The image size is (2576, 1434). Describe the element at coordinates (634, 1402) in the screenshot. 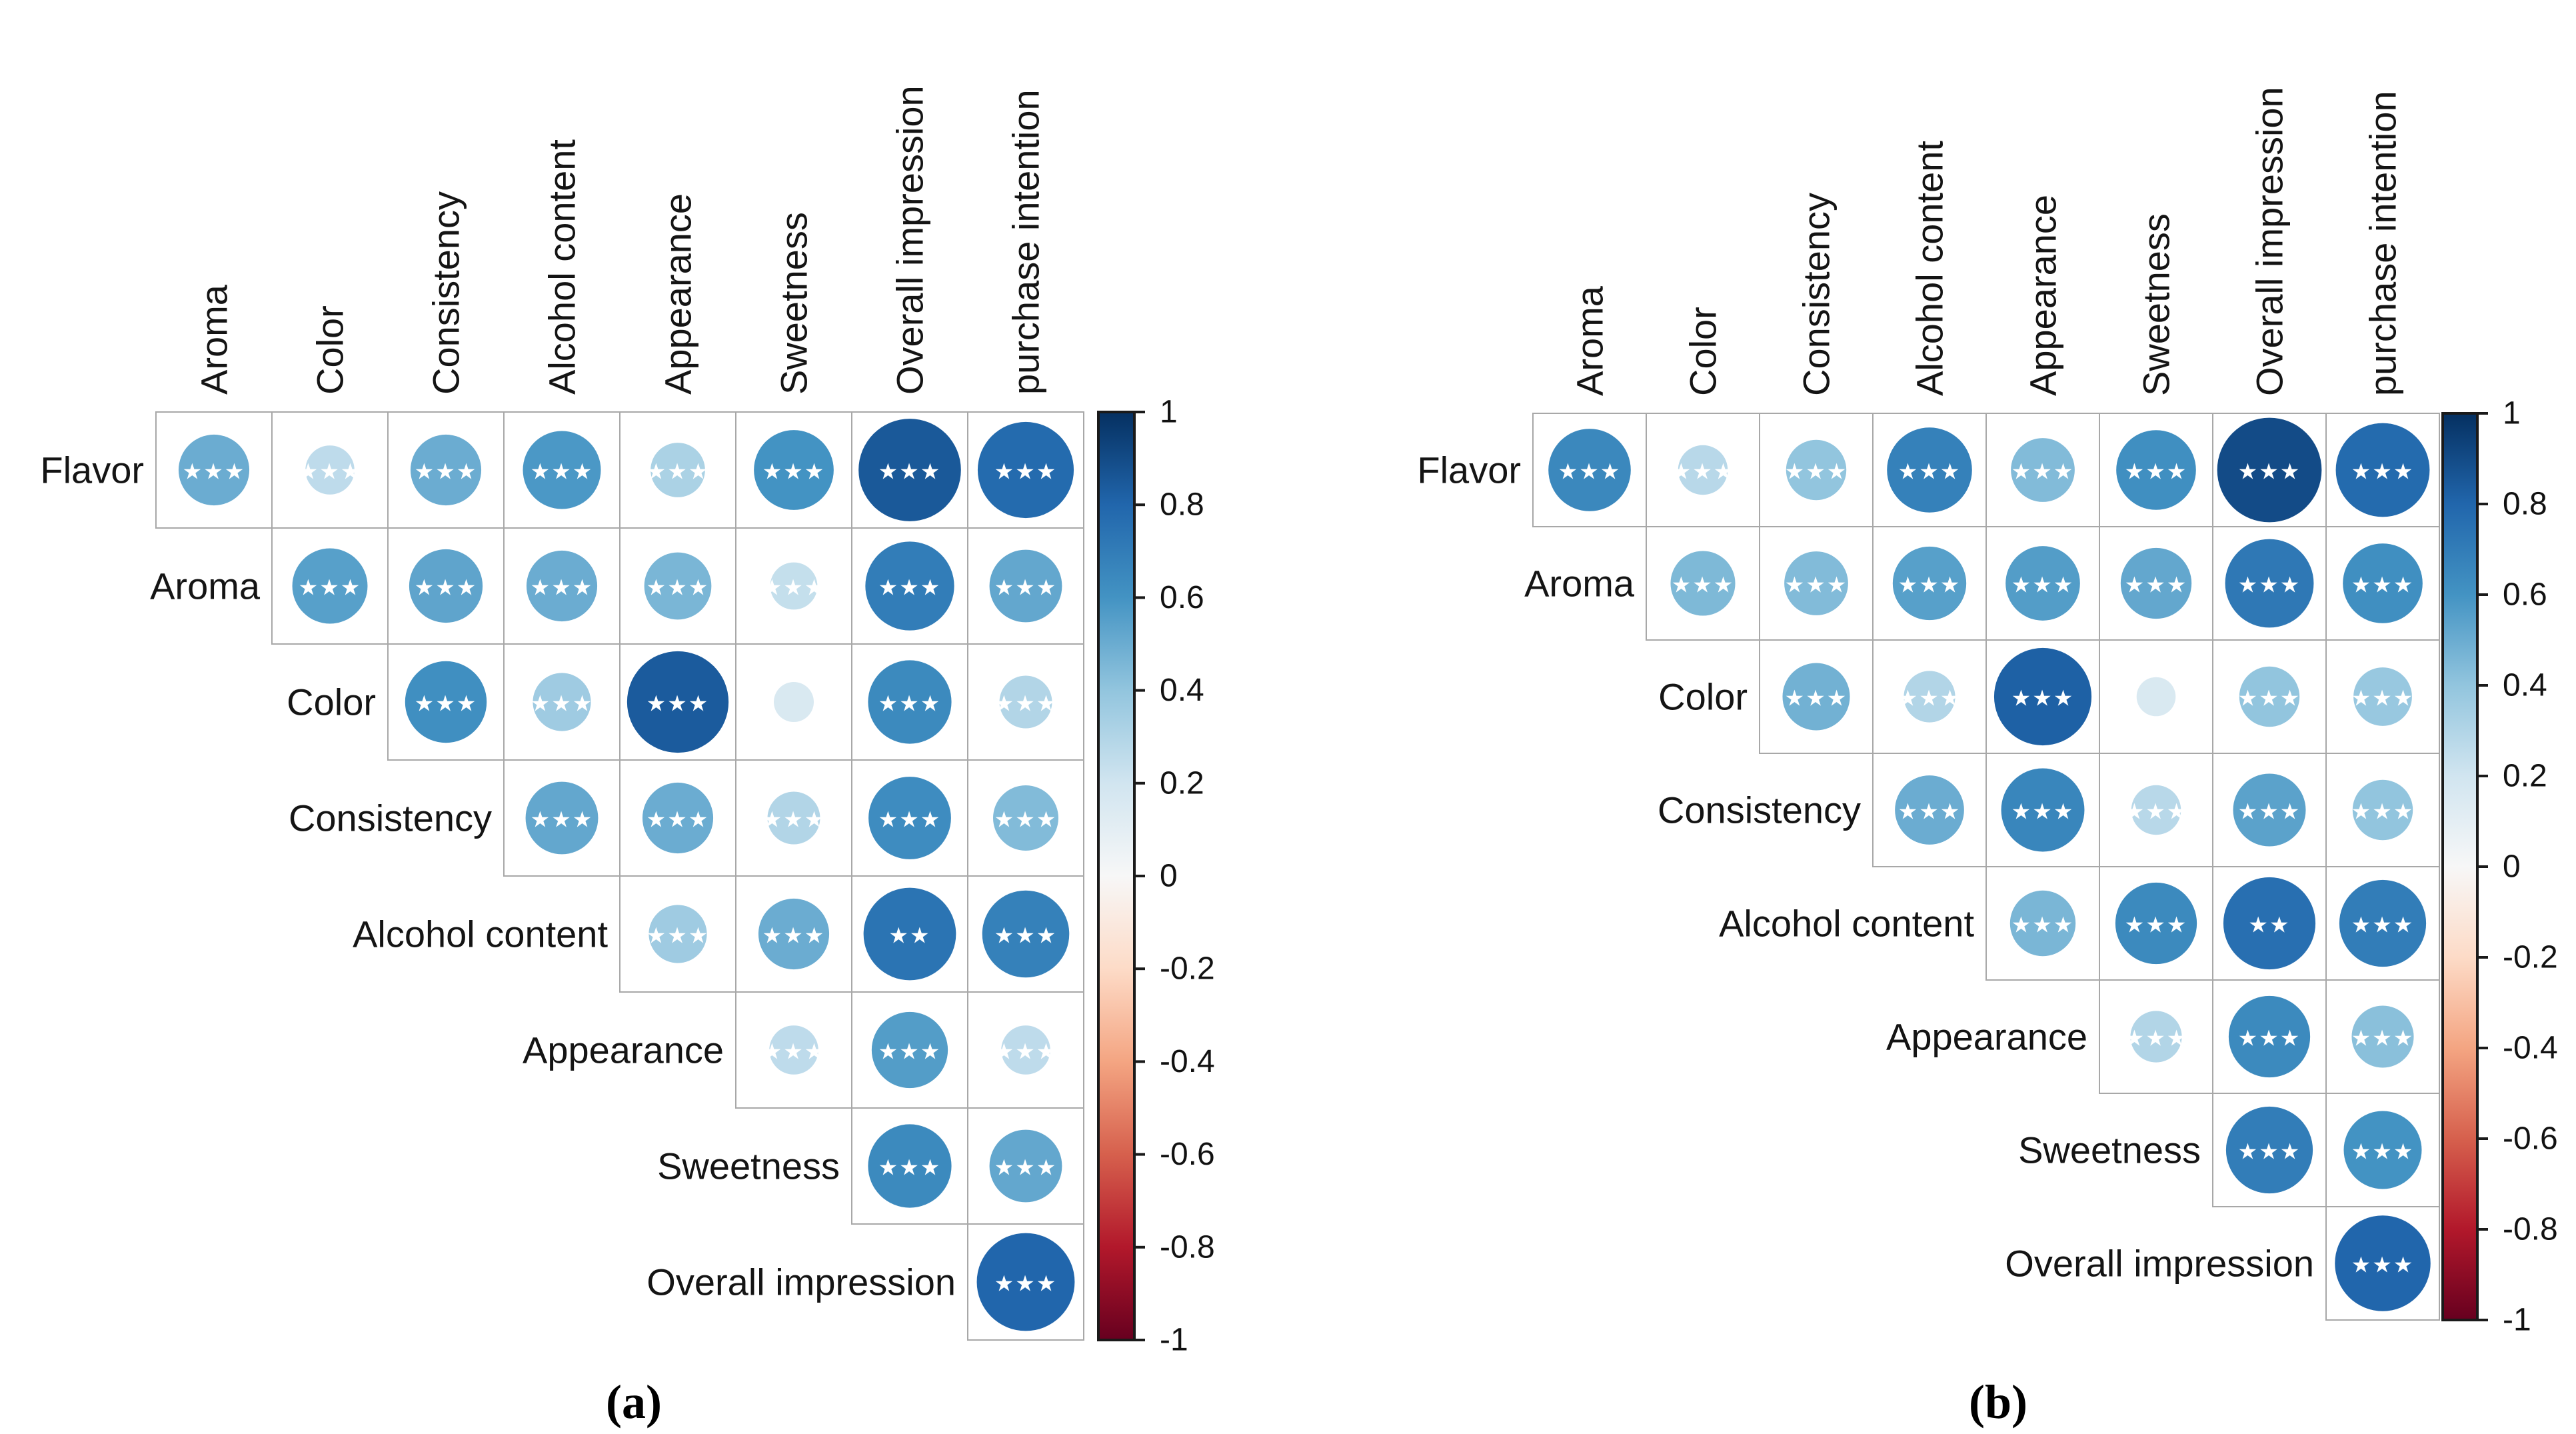

I see `panel-a-caption: (a)` at that location.